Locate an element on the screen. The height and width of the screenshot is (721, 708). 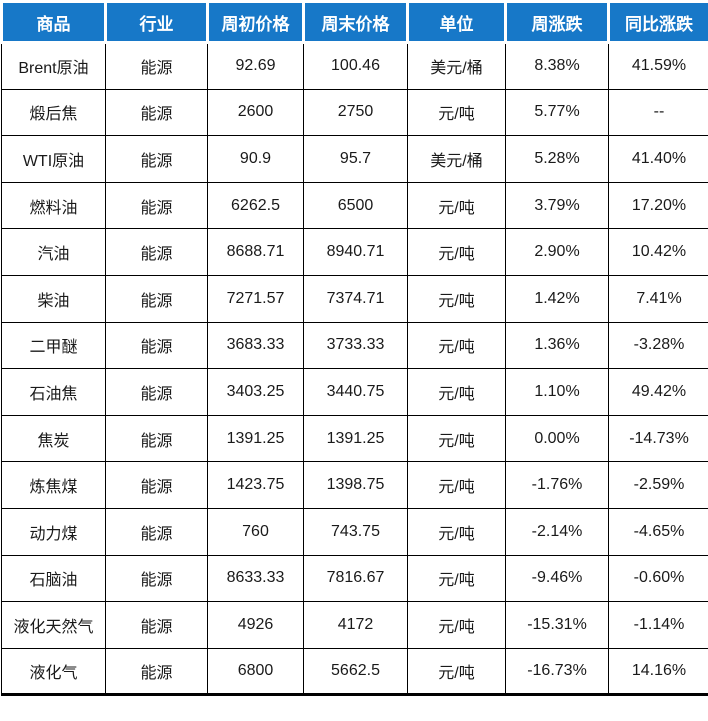
cell-week_start_price: 4926 is located at coordinates (255, 625).